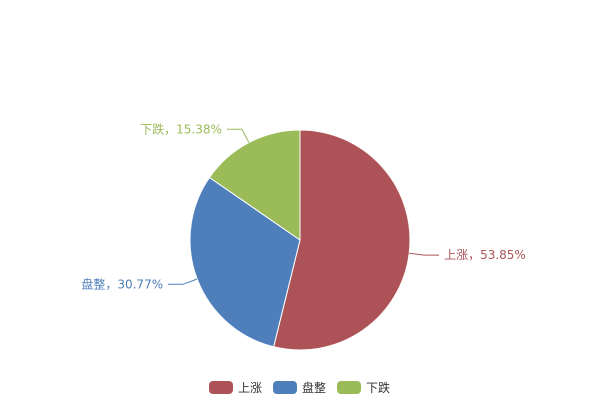 The image size is (600, 400). I want to click on legend-item-0: 上涨, so click(235, 387).